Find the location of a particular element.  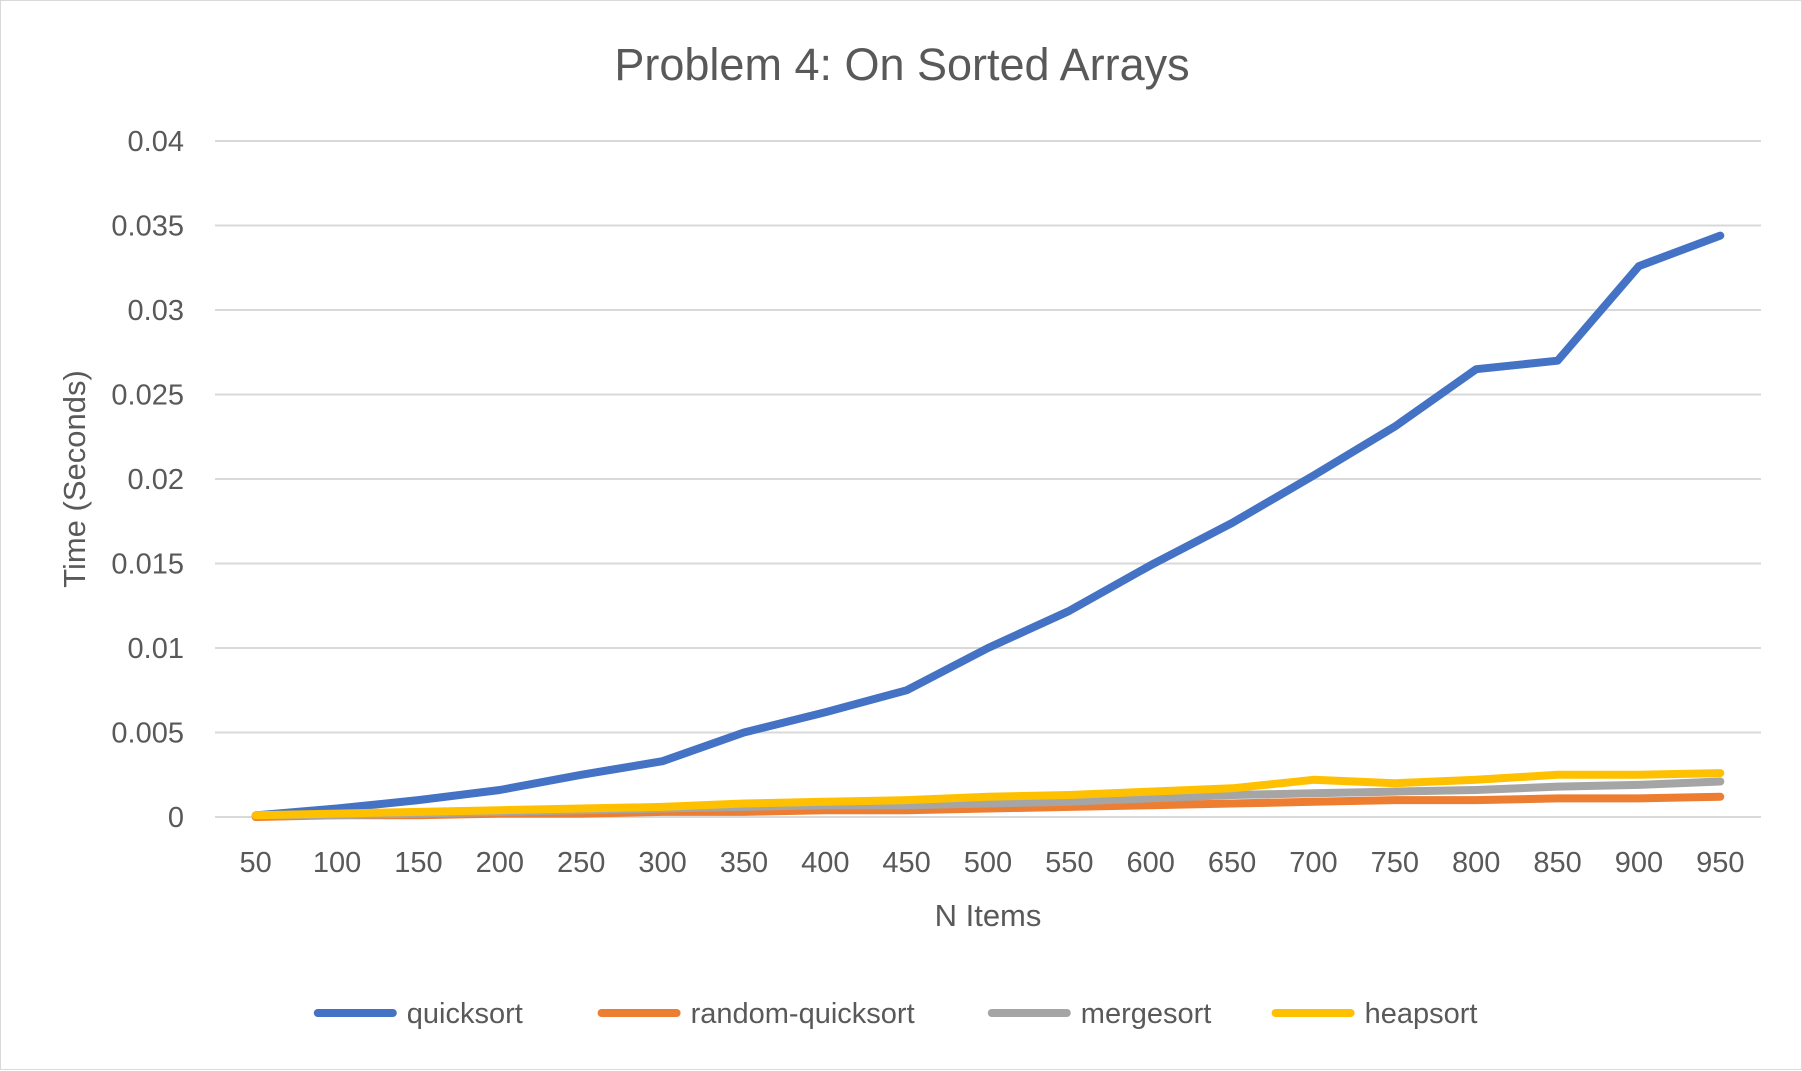

x-tick-label: 250 is located at coordinates (581, 863).